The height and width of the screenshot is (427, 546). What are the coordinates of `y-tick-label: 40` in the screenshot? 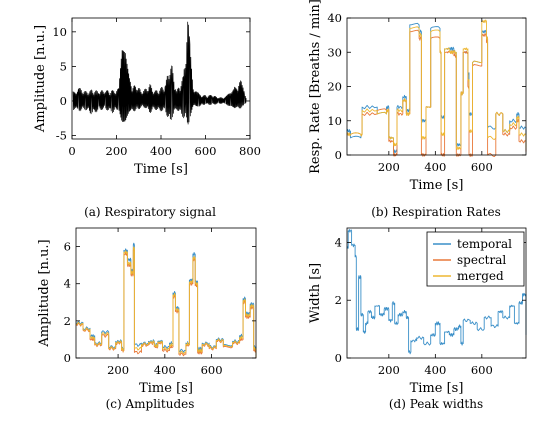 It's located at (334, 18).